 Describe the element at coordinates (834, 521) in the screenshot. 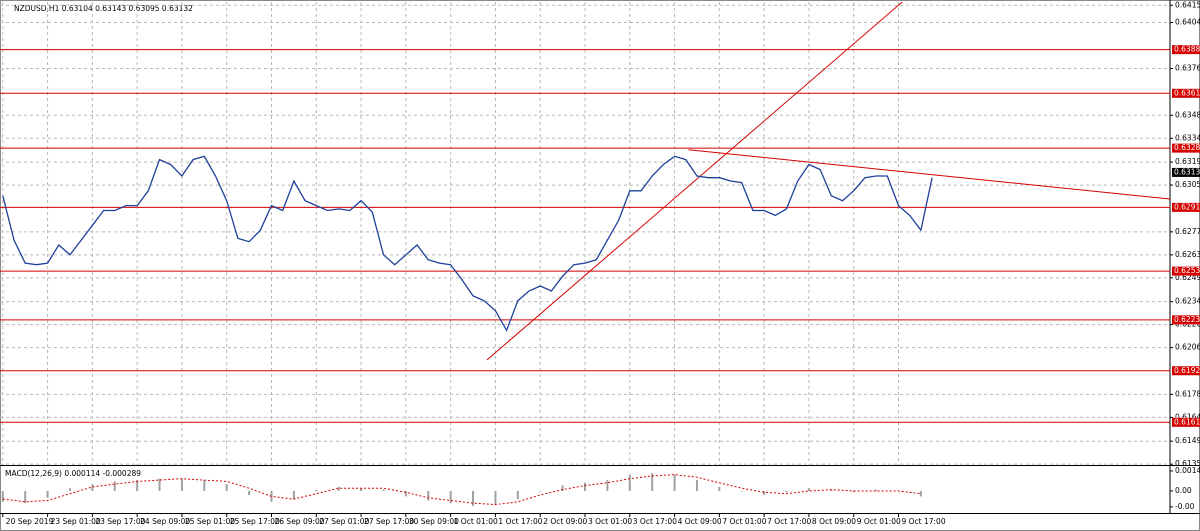

I see `x-tick-label: 8 Oct 09:00` at that location.